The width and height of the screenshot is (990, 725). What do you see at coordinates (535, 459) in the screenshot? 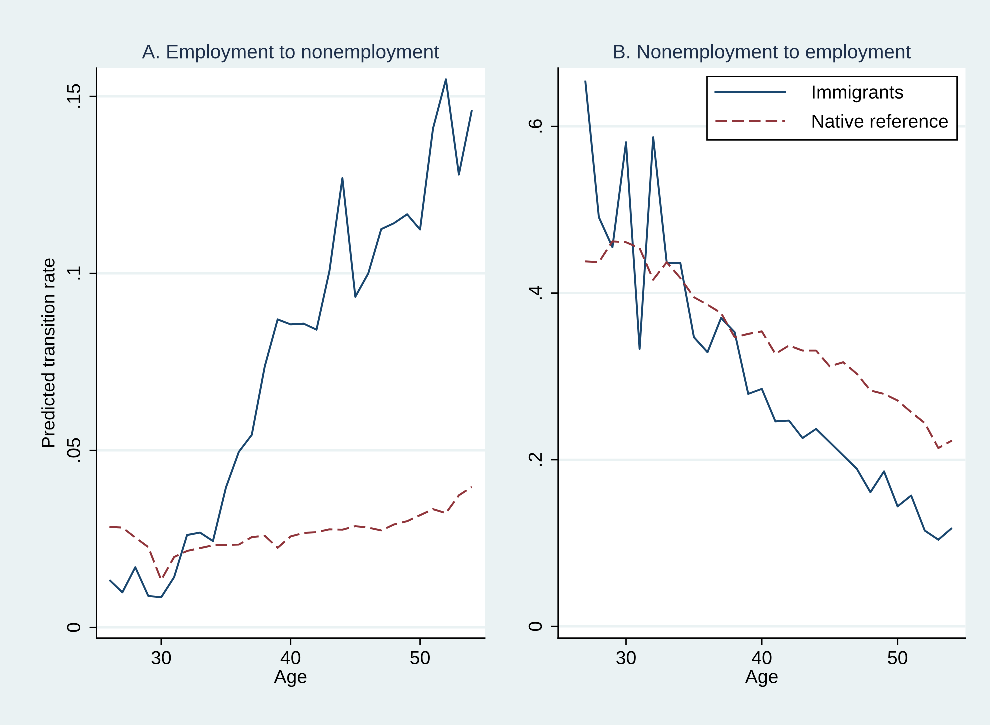
I see `y-tick-label: .2` at bounding box center [535, 459].